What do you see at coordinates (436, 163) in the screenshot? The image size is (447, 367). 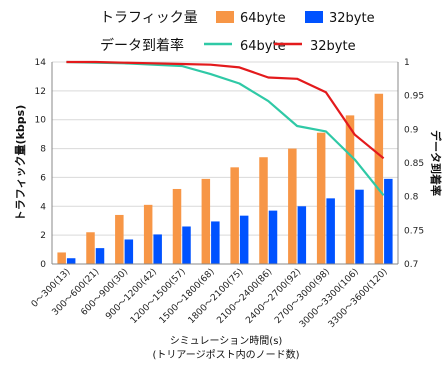 I see `y-axis-right-label: データ到着率` at bounding box center [436, 163].